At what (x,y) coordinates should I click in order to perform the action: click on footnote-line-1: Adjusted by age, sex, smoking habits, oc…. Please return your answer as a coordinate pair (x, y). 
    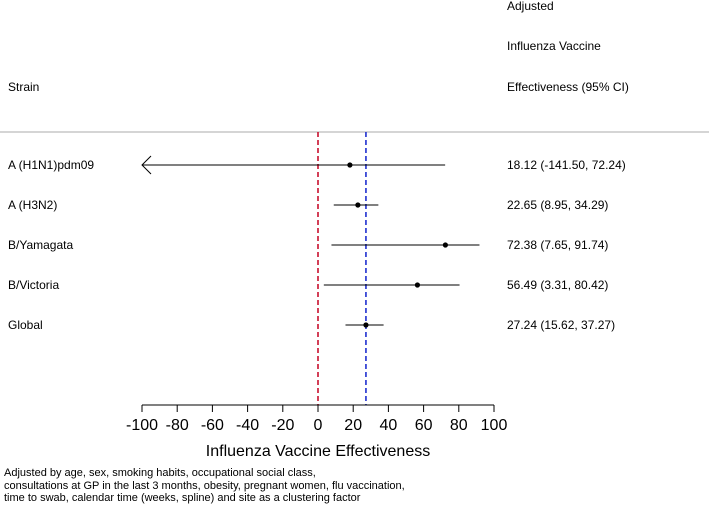
    Looking at the image, I should click on (160, 473).